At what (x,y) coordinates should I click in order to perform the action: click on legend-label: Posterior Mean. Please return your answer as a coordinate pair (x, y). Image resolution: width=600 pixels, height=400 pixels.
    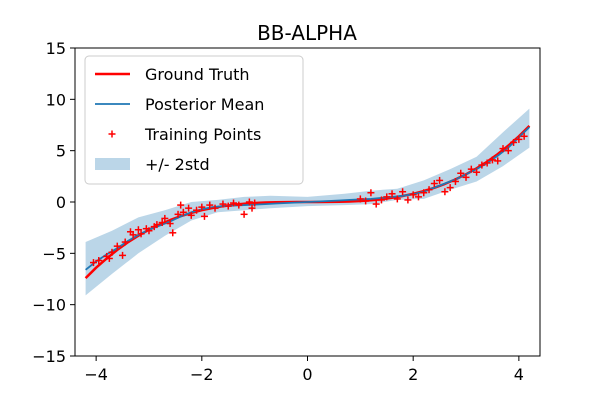
    Looking at the image, I should click on (204, 104).